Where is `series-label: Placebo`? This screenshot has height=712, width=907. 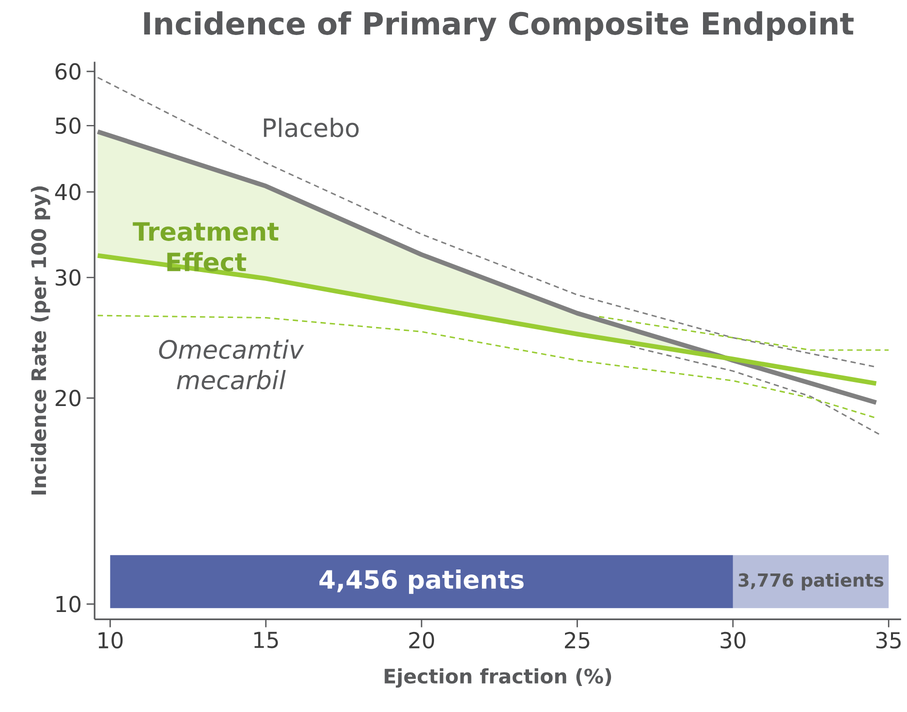 series-label: Placebo is located at coordinates (311, 128).